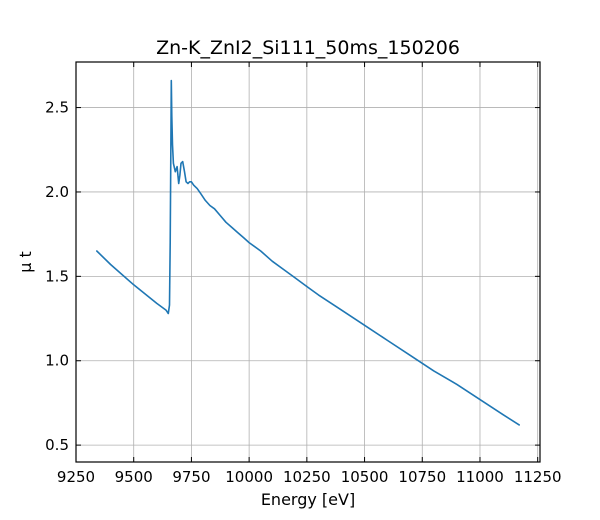 The width and height of the screenshot is (600, 520). What do you see at coordinates (422, 477) in the screenshot?
I see `x-tick-label: 10750` at bounding box center [422, 477].